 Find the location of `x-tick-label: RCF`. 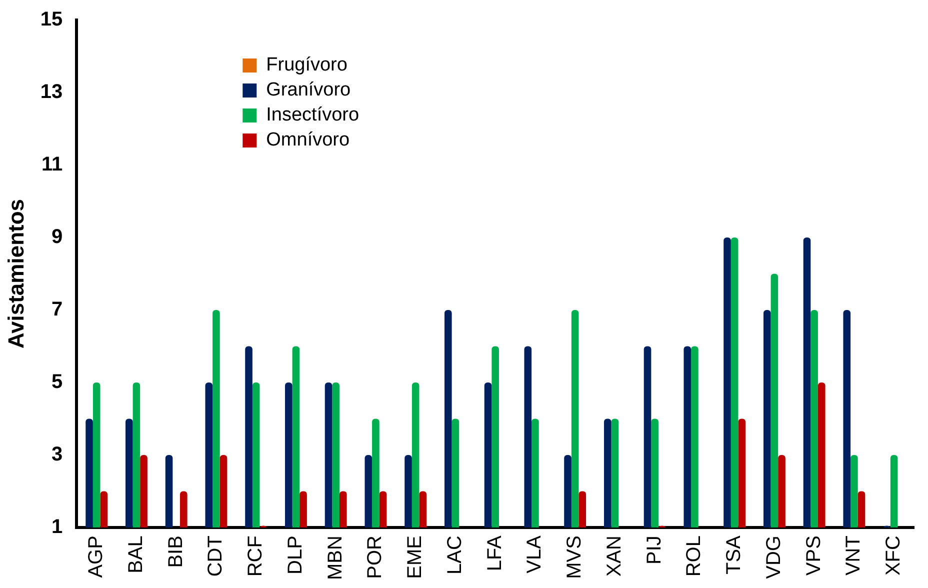

x-tick-label: RCF is located at coordinates (255, 556).